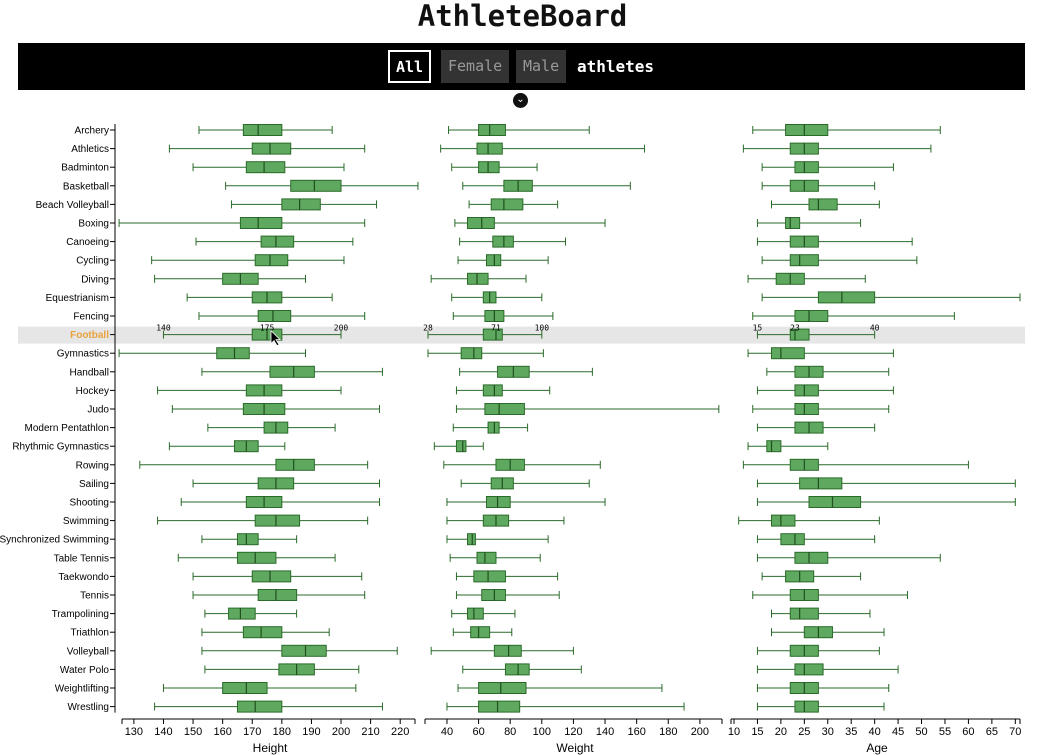 The height and width of the screenshot is (755, 1051). What do you see at coordinates (89, 707) in the screenshot?
I see `sport-label: Wrestling` at bounding box center [89, 707].